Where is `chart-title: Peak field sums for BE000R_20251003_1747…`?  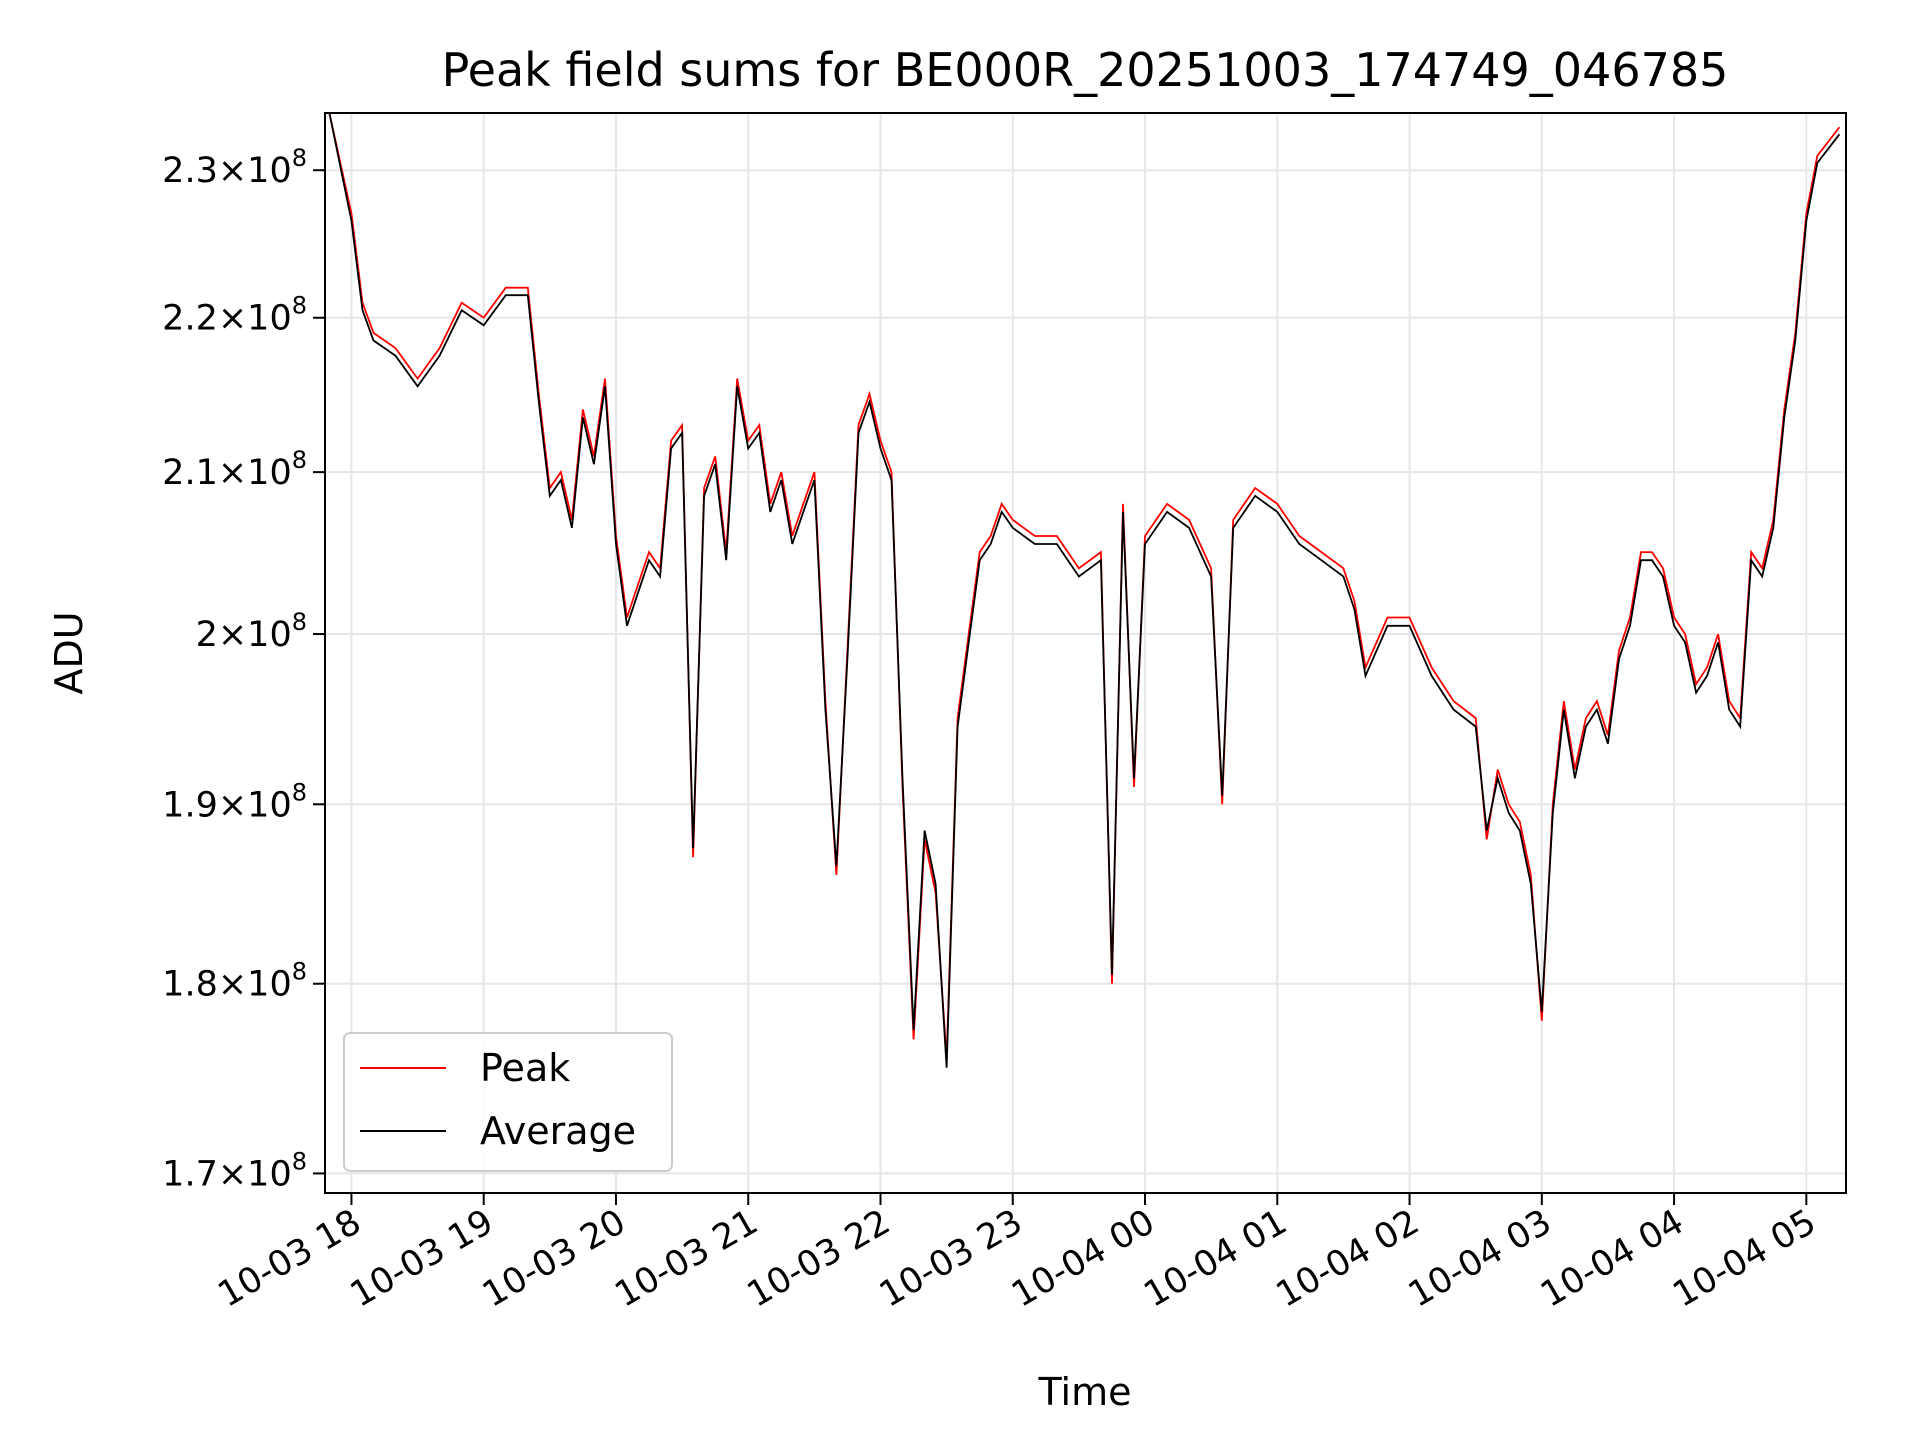 chart-title: Peak field sums for BE000R_20251003_1747… is located at coordinates (1085, 70).